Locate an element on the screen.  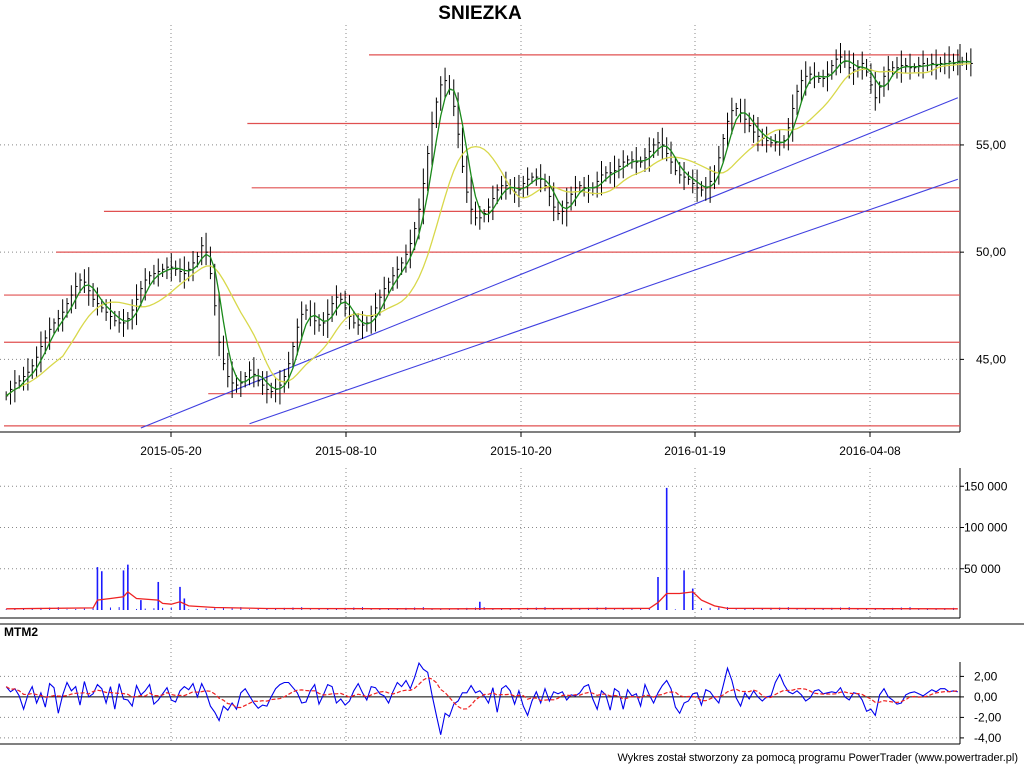
mtm-panel-label: MTM2 is located at coordinates (21, 632).